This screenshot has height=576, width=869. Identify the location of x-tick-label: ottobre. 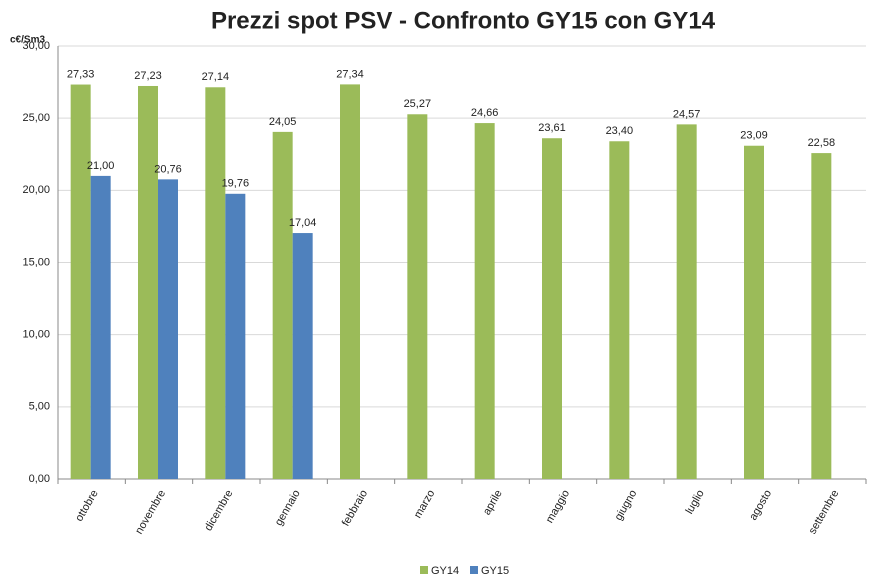
(87, 506).